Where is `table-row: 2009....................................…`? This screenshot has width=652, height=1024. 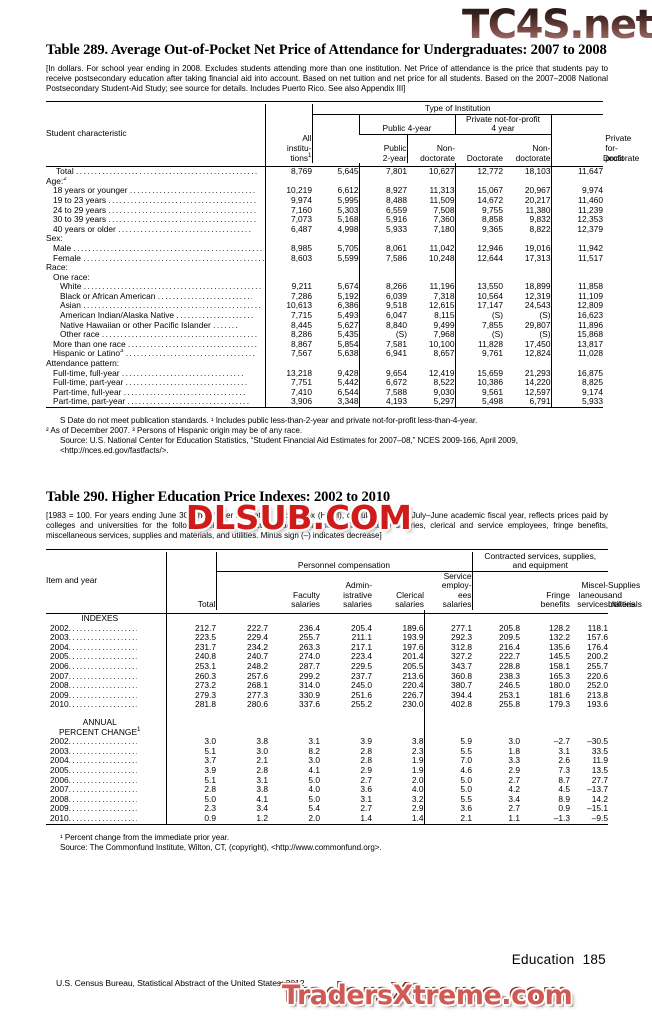 table-row: 2009....................................… is located at coordinates (327, 695).